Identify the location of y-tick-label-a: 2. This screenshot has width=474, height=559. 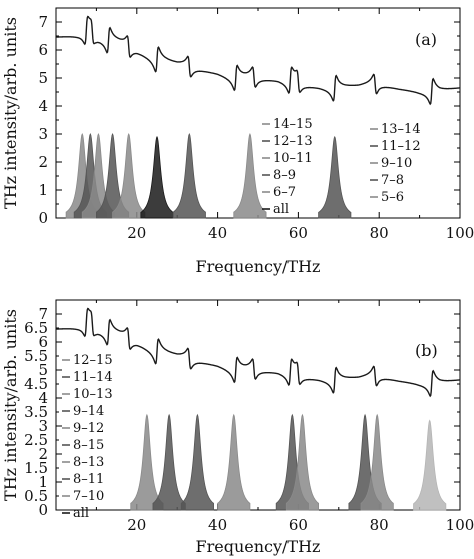
(43, 162).